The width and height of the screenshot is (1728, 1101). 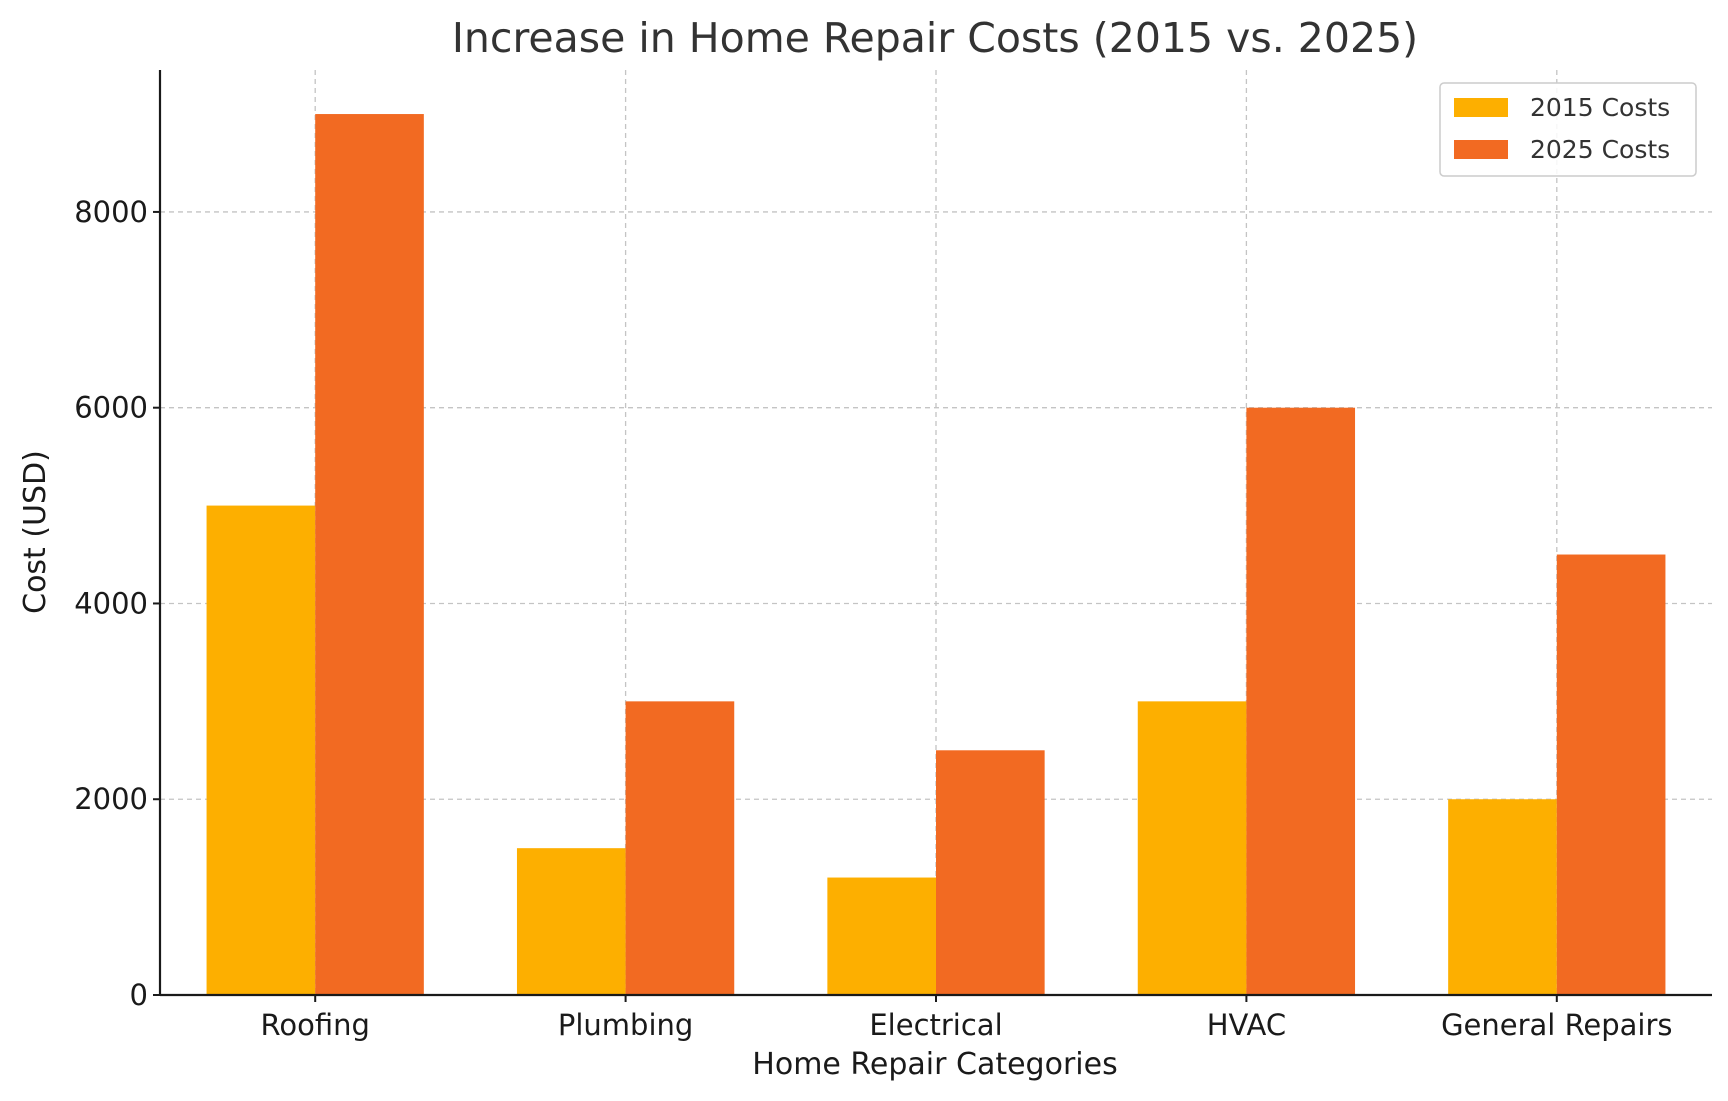 What do you see at coordinates (881, 936) in the screenshot?
I see `bar-2015-electrical` at bounding box center [881, 936].